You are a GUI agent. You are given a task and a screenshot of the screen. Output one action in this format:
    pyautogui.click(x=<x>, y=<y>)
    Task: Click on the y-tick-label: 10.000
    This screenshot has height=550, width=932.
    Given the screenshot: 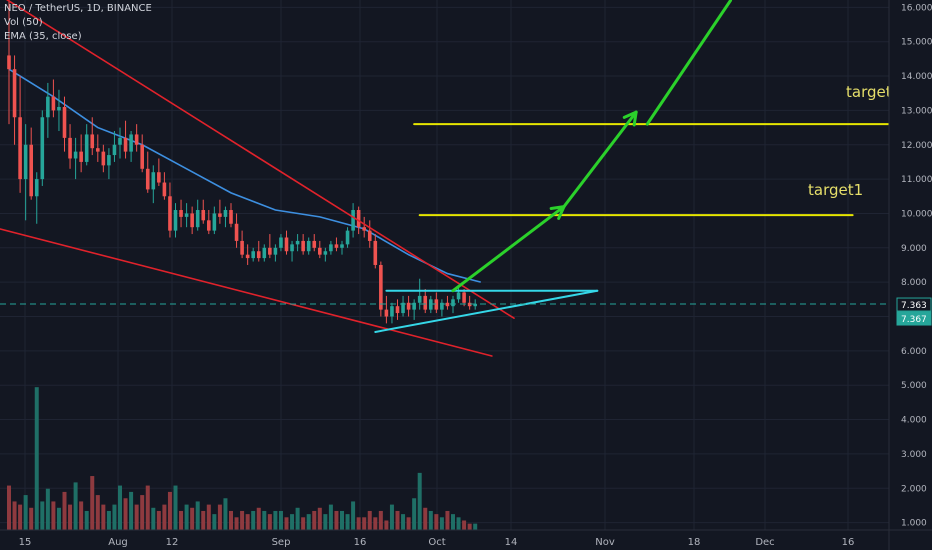 What is the action you would take?
    pyautogui.click(x=916, y=214)
    